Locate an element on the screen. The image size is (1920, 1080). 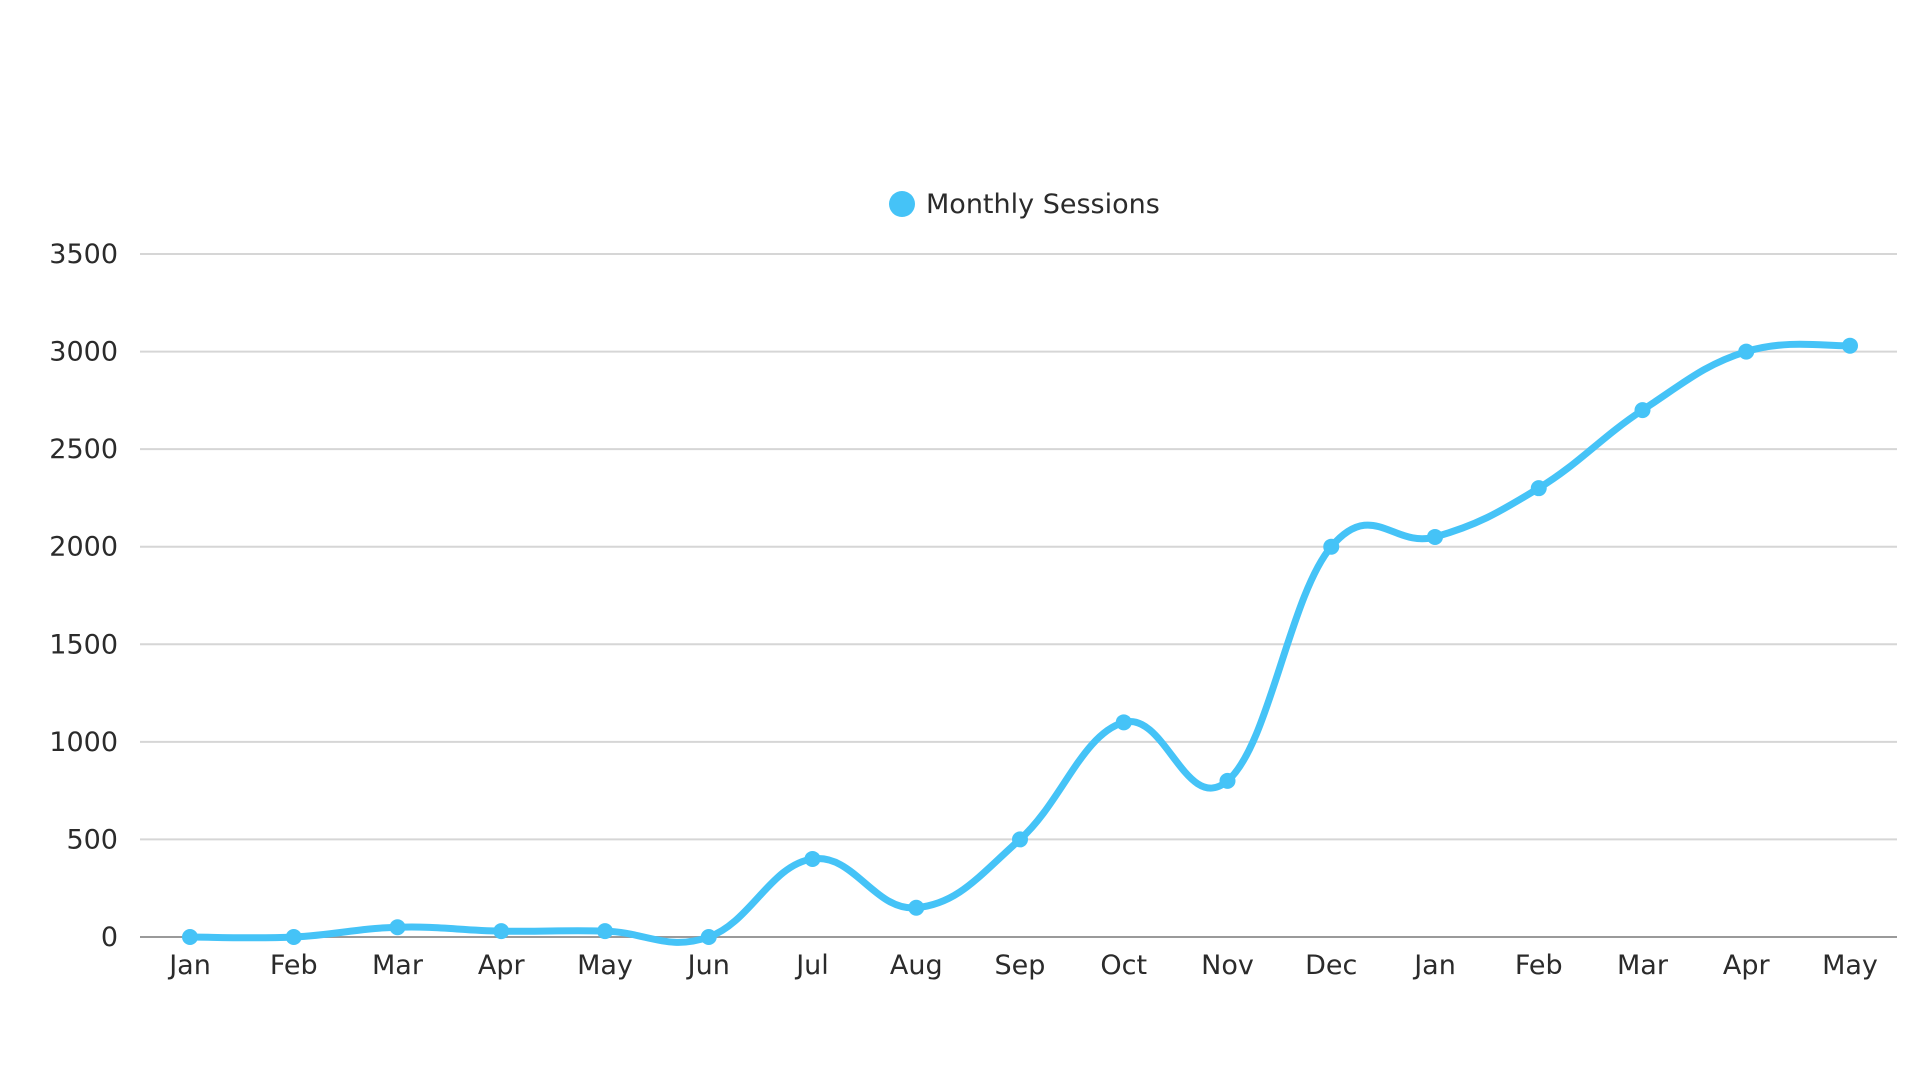
legend: Monthly Sessions is located at coordinates (1024, 204).